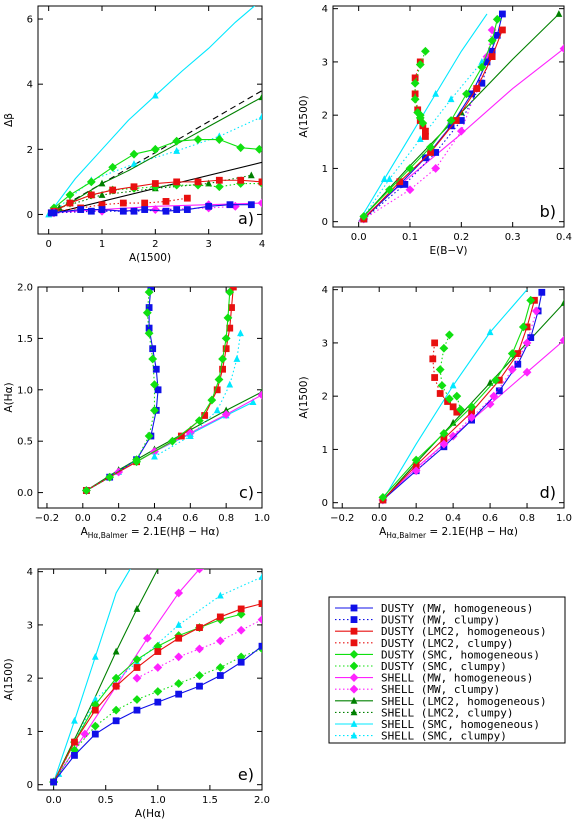  I want to click on x-tick-label: −0.2, so click(47, 518).